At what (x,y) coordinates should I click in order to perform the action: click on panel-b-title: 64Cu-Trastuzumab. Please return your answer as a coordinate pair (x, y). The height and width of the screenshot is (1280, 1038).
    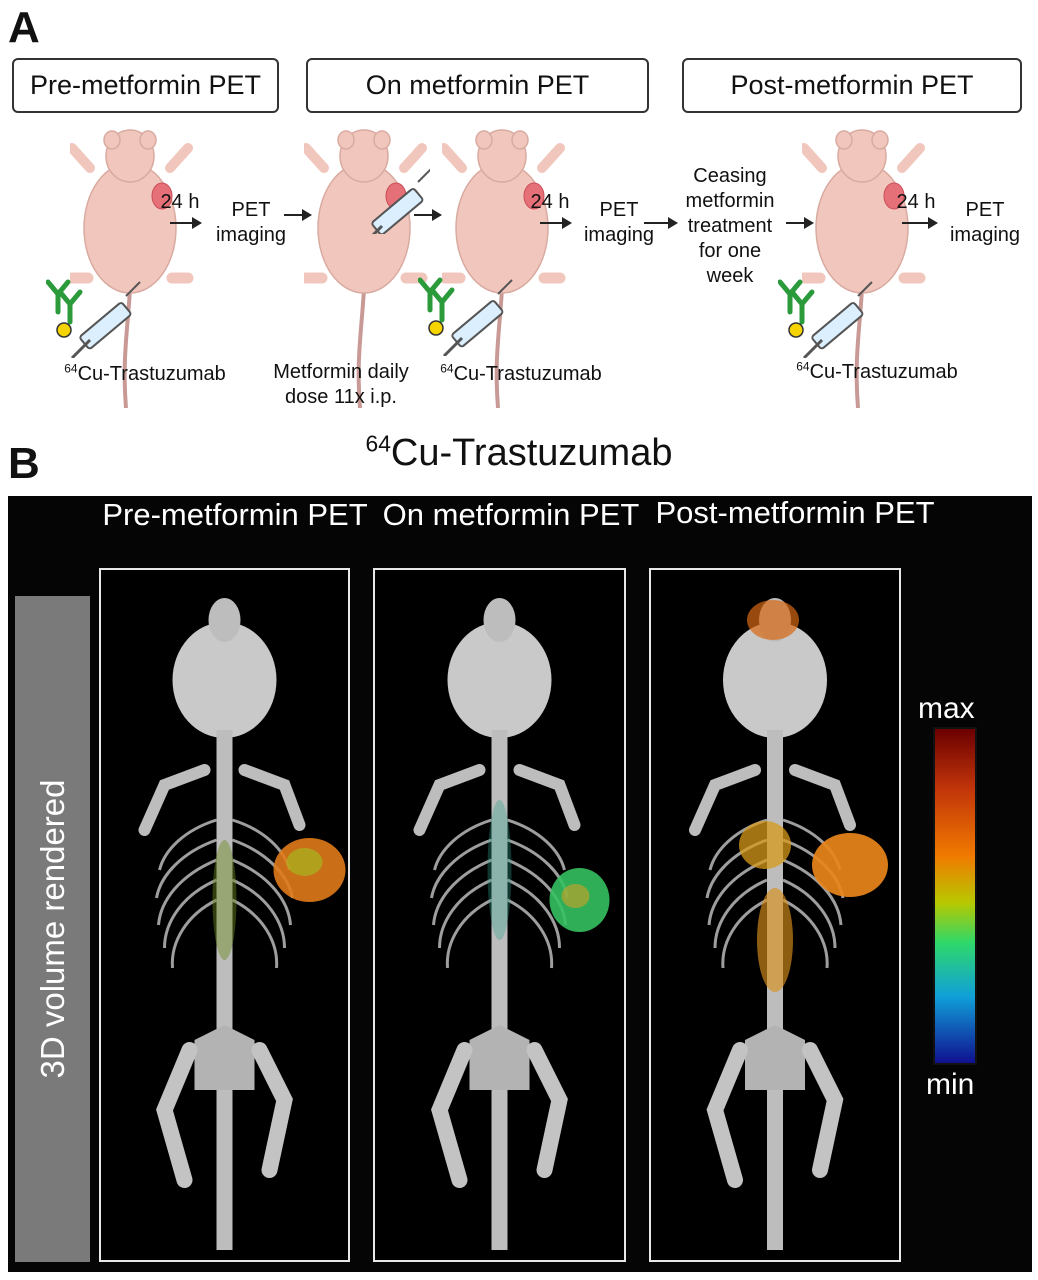
    Looking at the image, I should click on (519, 452).